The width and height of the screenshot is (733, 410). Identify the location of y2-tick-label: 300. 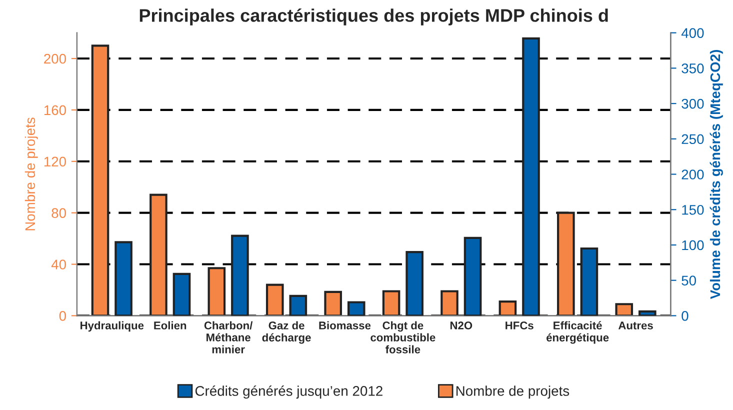
(693, 103).